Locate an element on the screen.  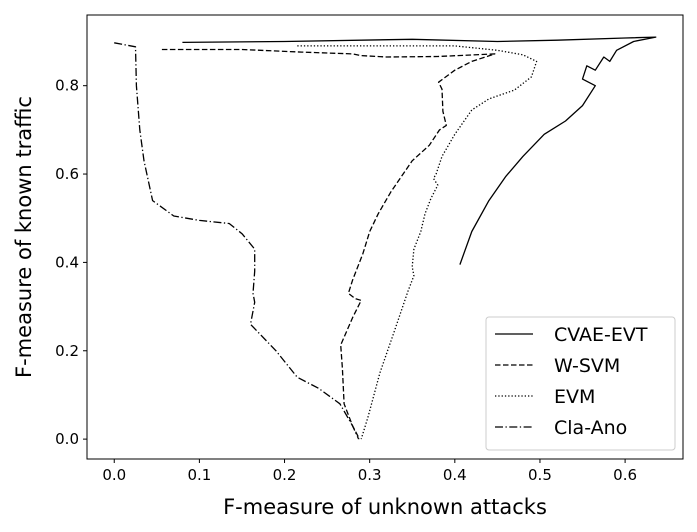
legend: CVAE-EVT W-SVM EVM Cla-Ano is located at coordinates (580, 383).